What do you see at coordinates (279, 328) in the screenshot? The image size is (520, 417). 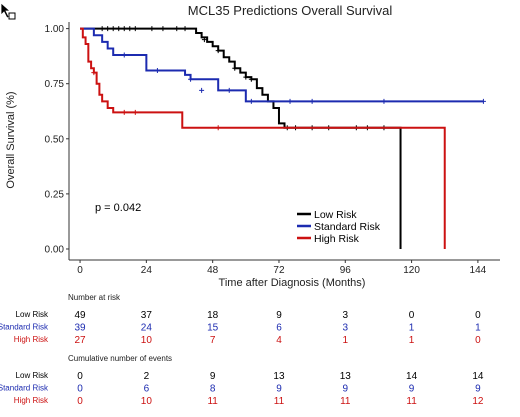 I see `risk-table-cell: 6` at bounding box center [279, 328].